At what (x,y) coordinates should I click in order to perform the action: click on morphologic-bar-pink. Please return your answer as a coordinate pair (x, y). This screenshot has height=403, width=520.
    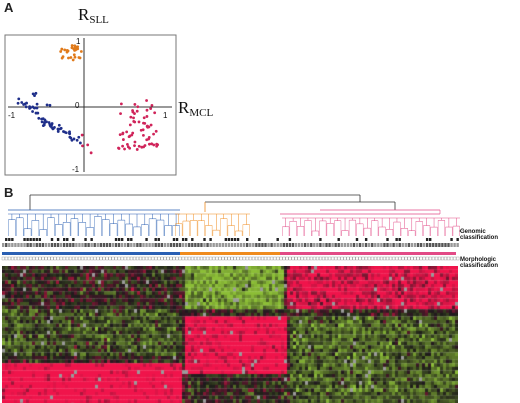
    Looking at the image, I should click on (368, 253).